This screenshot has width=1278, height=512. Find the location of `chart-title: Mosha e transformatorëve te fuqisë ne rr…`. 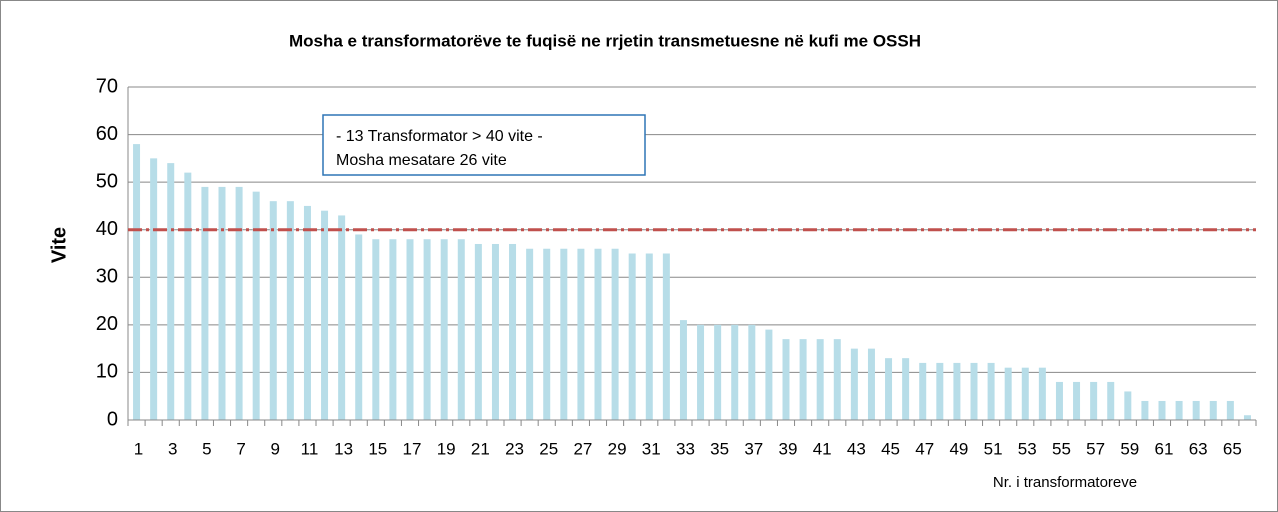

chart-title: Mosha e transformatorëve te fuqisë ne rr… is located at coordinates (605, 40).